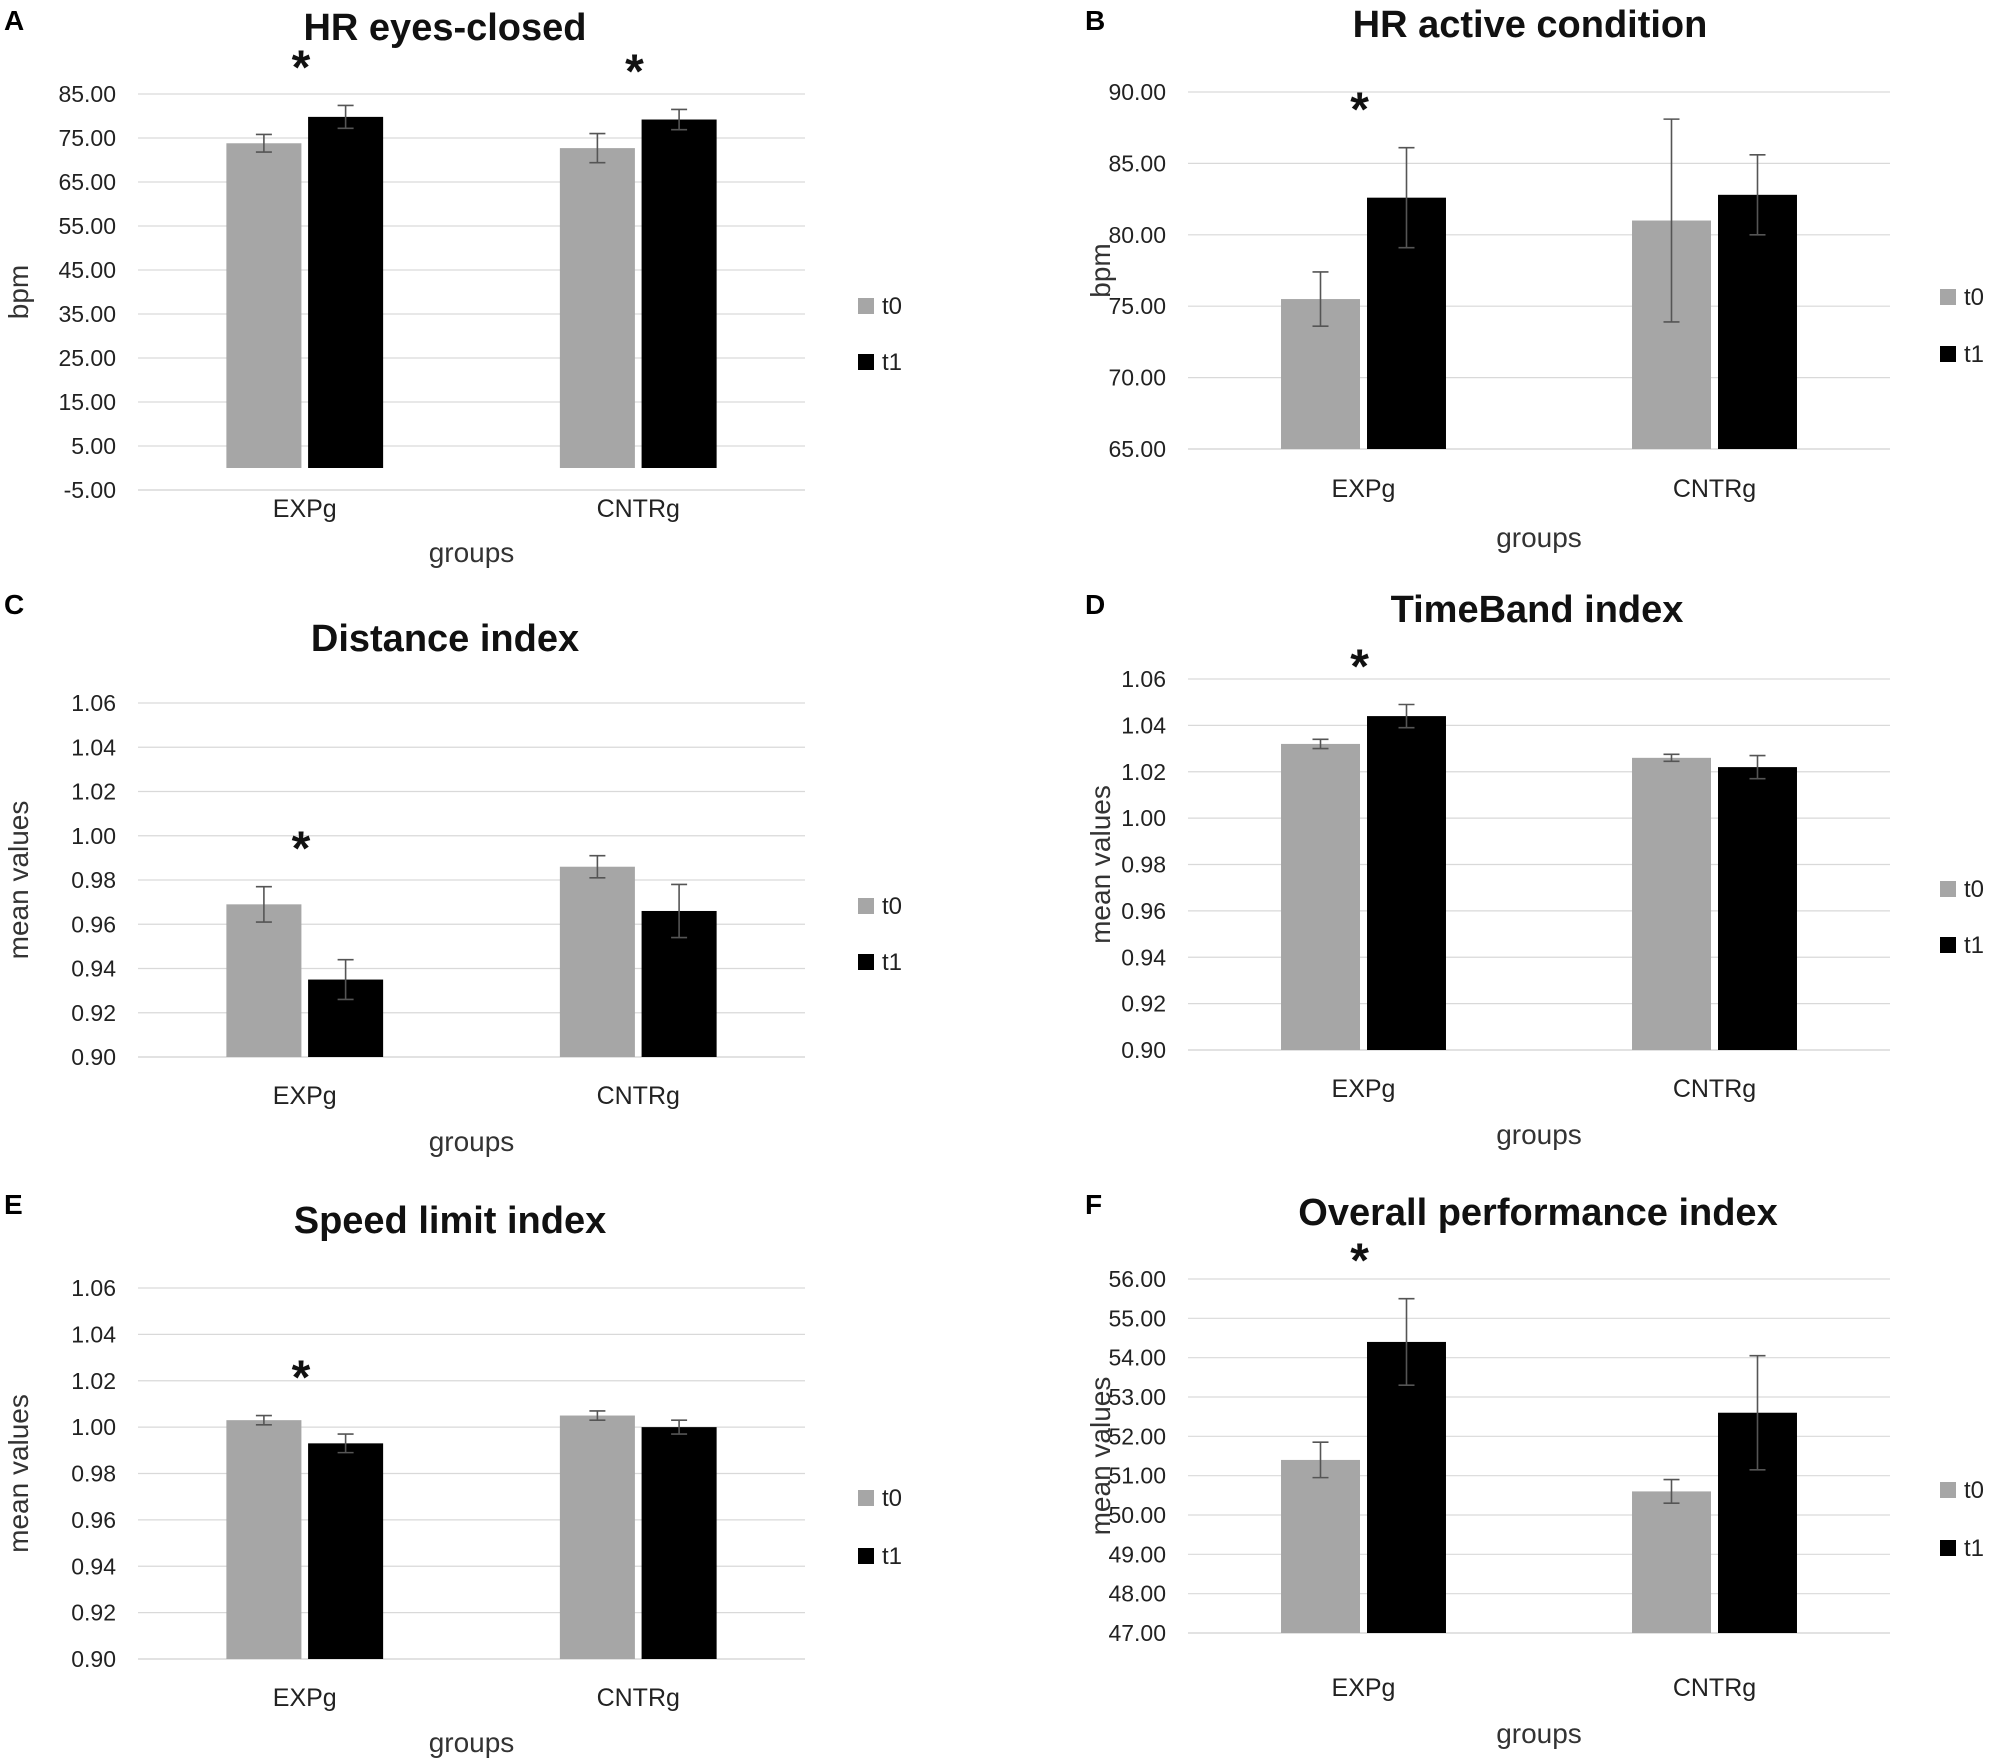 Image resolution: width=2000 pixels, height=1759 pixels. Describe the element at coordinates (444, 28) in the screenshot. I see `chart-title: HR eyes-closed` at that location.